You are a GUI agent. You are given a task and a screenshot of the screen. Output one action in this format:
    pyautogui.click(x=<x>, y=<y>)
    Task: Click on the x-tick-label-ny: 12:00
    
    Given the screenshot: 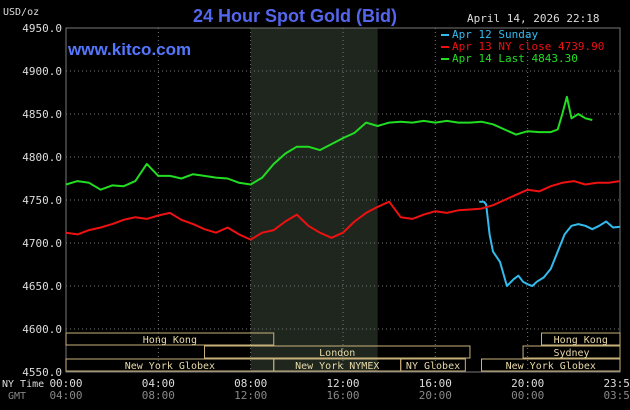 What is the action you would take?
    pyautogui.click(x=342, y=383)
    